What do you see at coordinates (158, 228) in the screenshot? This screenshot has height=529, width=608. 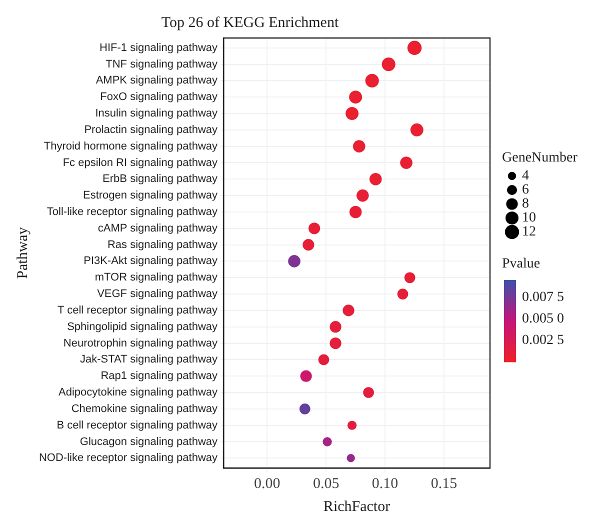 I see `y-tick-label: cAMP signaling pathway` at bounding box center [158, 228].